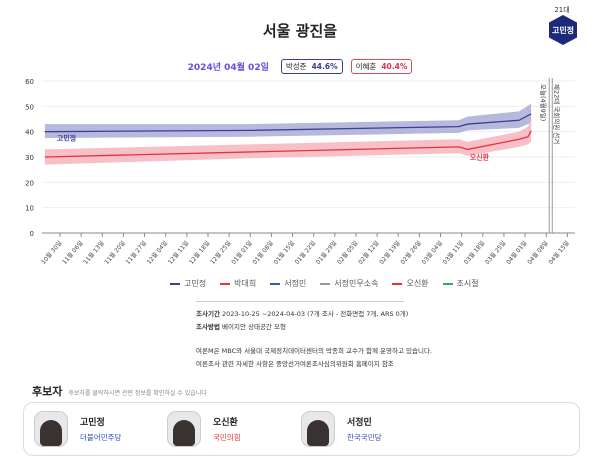 This screenshot has height=467, width=600. Describe the element at coordinates (199, 252) in the screenshot. I see `x-tick-label: 12월 18일` at that location.